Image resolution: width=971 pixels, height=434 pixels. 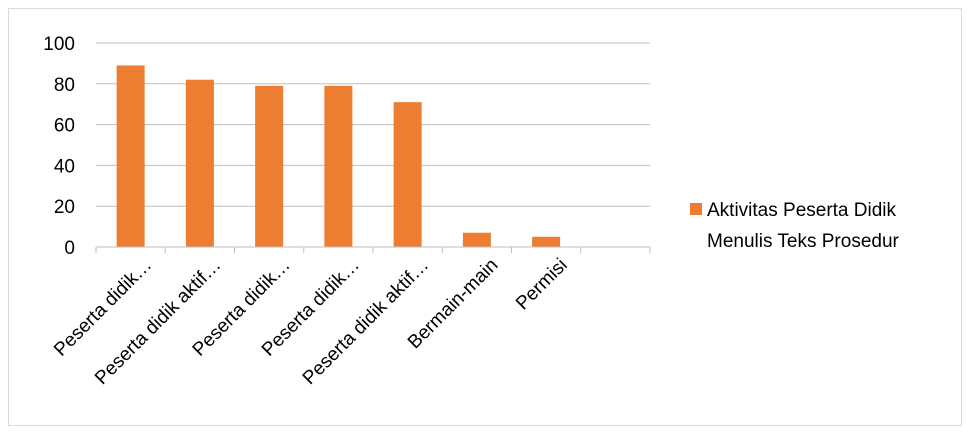 What do you see at coordinates (696, 209) in the screenshot?
I see `legend-swatch` at bounding box center [696, 209].